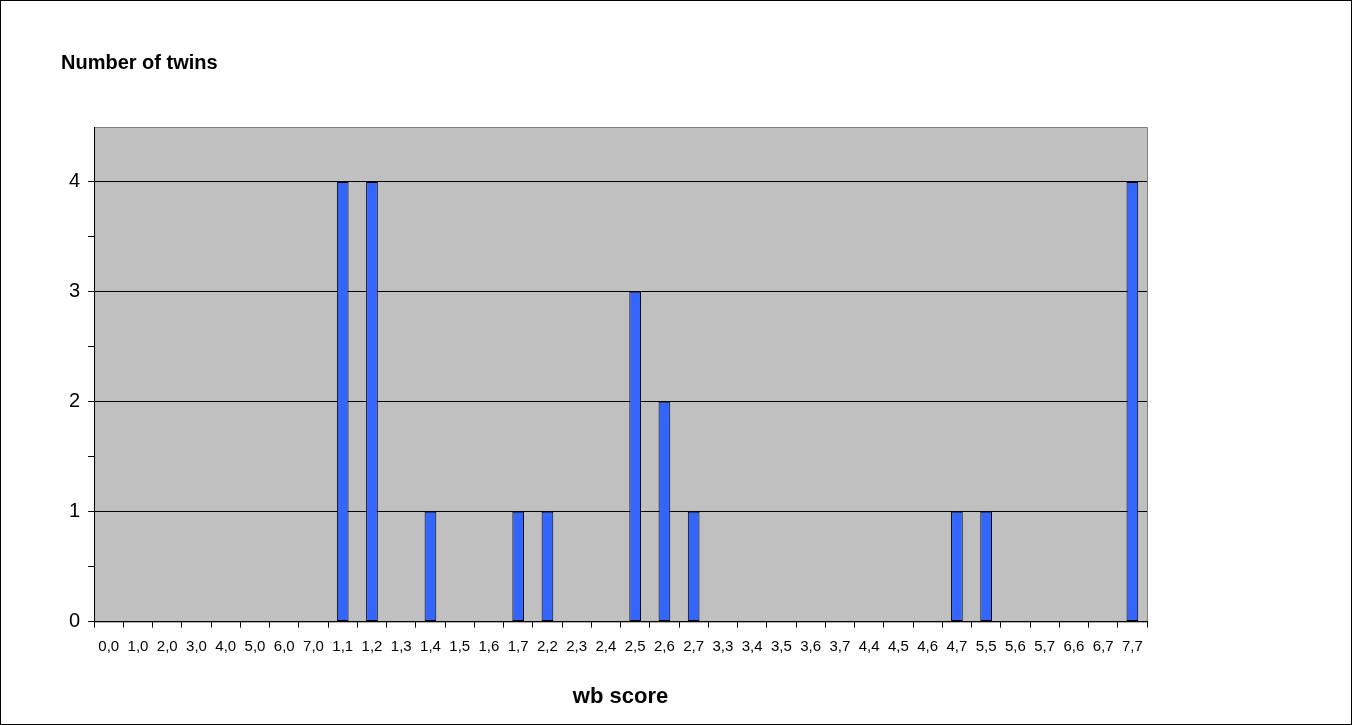 The height and width of the screenshot is (725, 1352). What do you see at coordinates (869, 645) in the screenshot?
I see `x-tick-label: 4,4` at bounding box center [869, 645].